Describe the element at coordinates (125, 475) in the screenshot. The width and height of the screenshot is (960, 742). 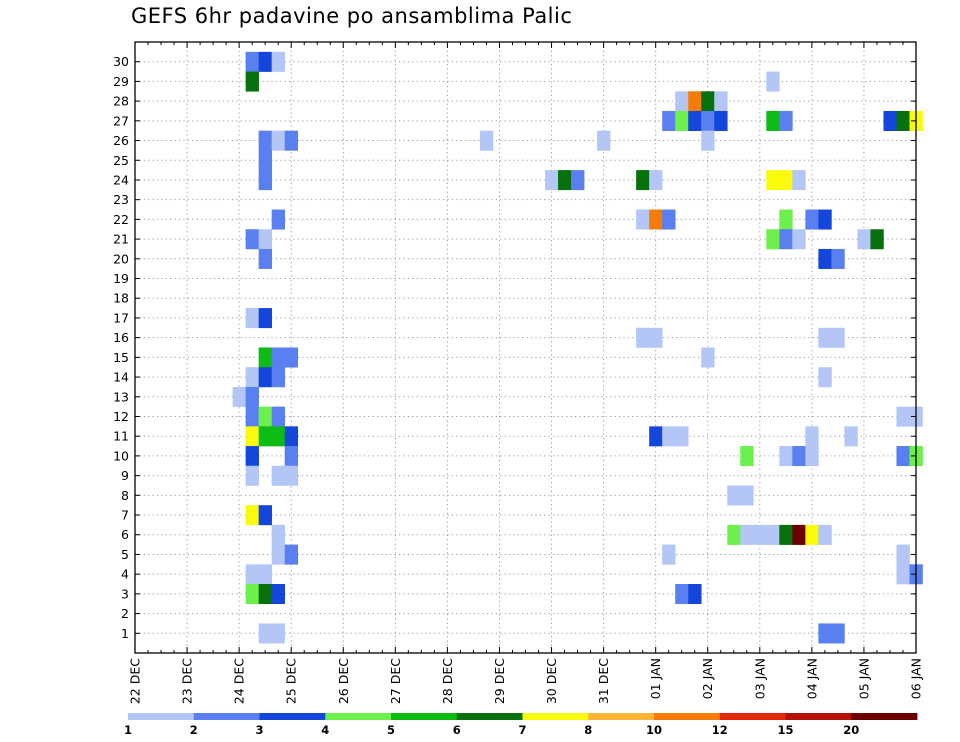
I see `y-tick-label: 9` at that location.